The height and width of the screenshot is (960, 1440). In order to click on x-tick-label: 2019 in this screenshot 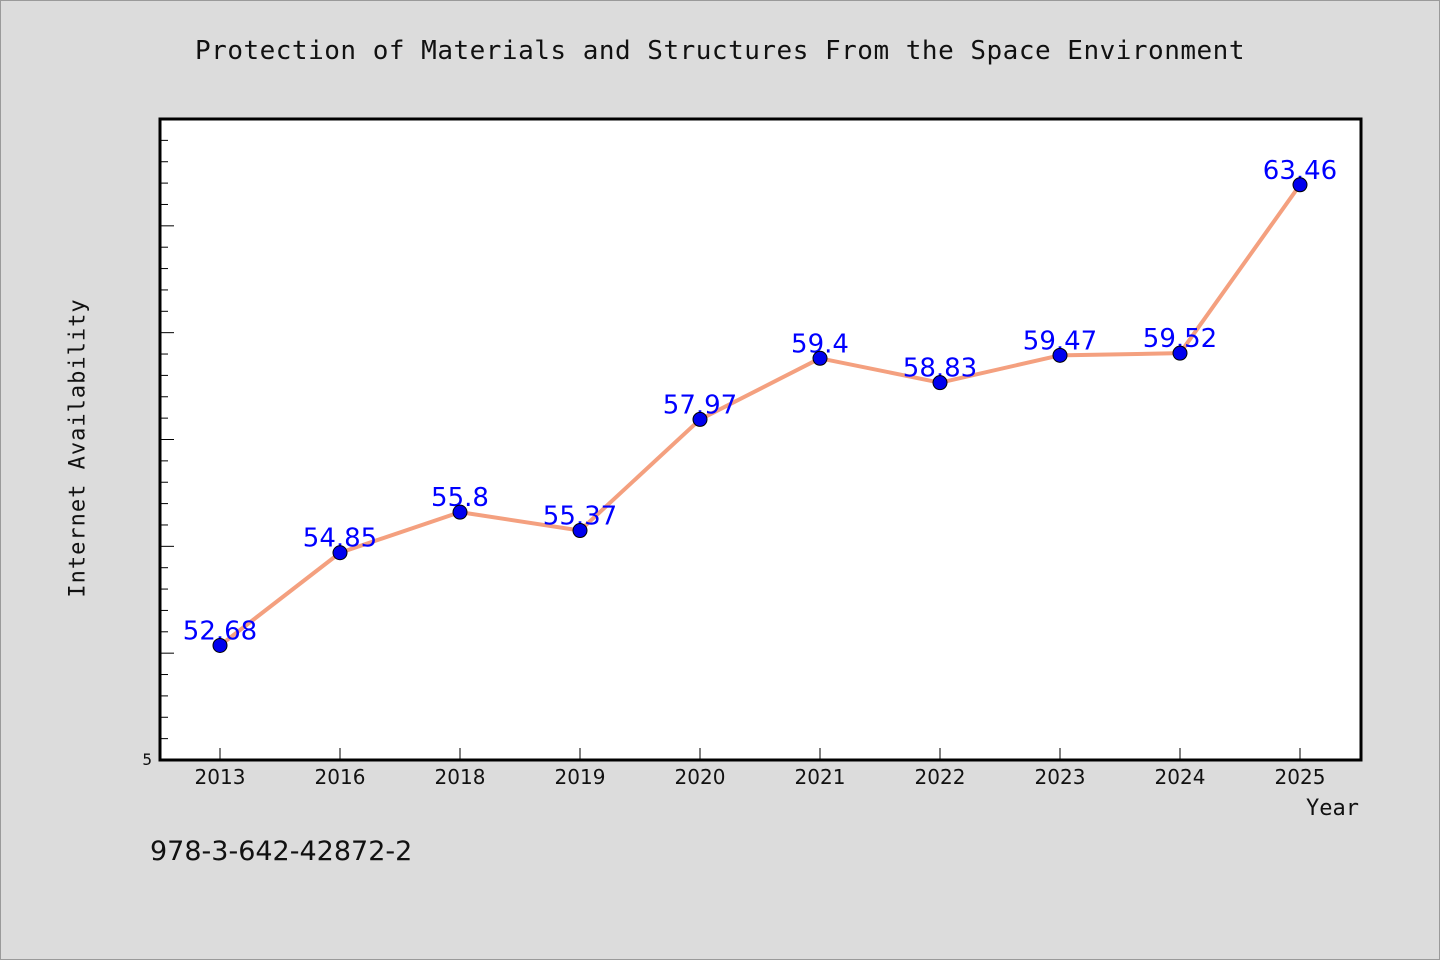, I will do `click(580, 777)`.